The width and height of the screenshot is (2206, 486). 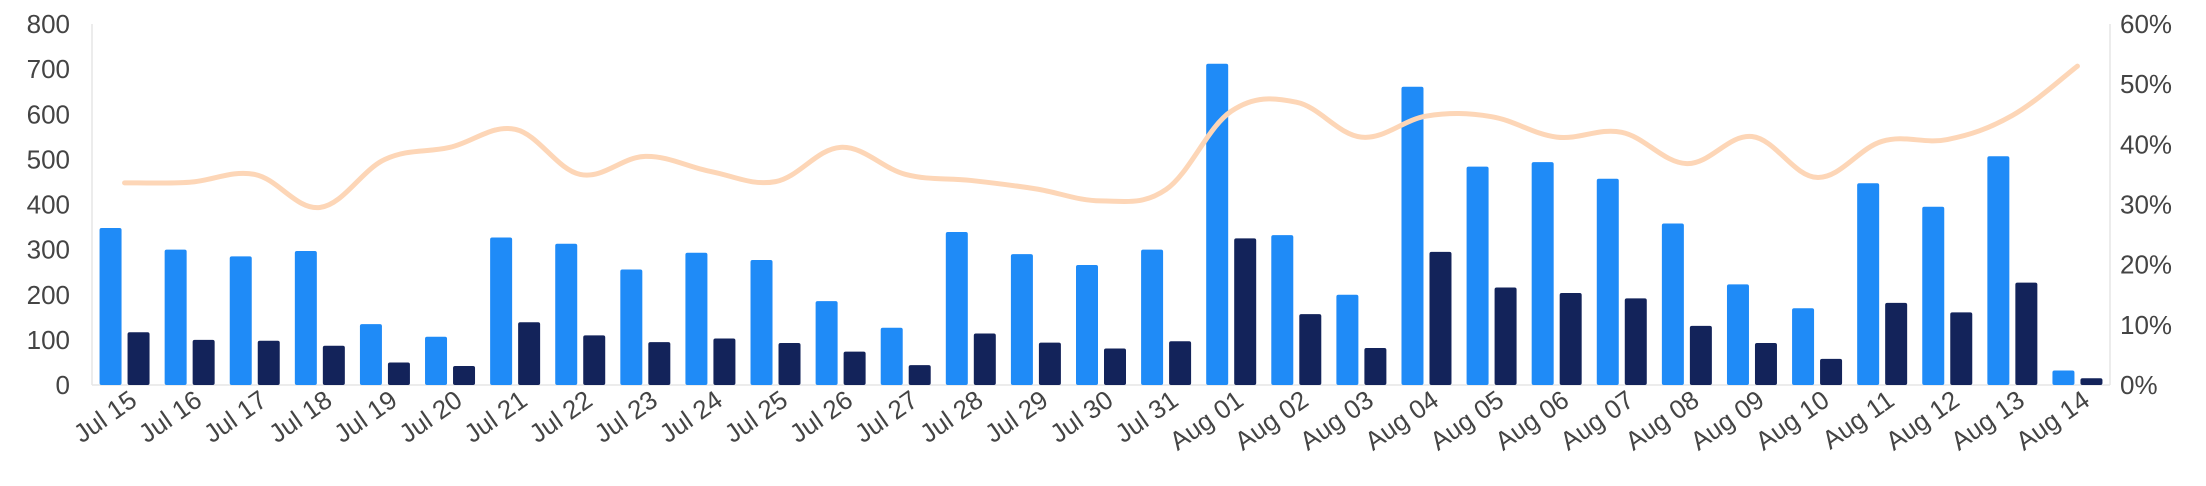 What do you see at coordinates (48, 159) in the screenshot?
I see `y-left-tick-label: 500` at bounding box center [48, 159].